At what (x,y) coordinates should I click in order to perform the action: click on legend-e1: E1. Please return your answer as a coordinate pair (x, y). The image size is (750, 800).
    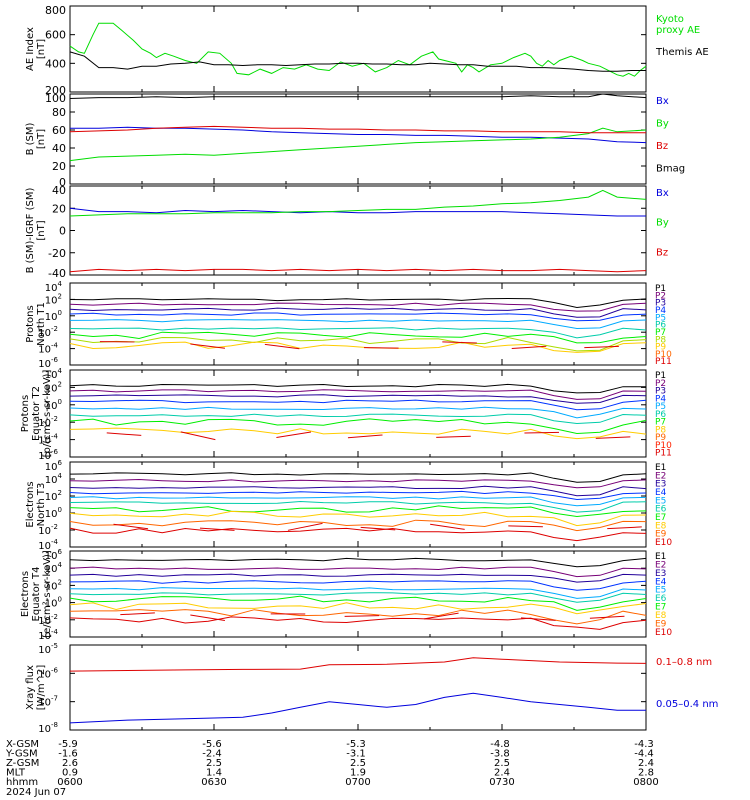
    Looking at the image, I should click on (660, 468).